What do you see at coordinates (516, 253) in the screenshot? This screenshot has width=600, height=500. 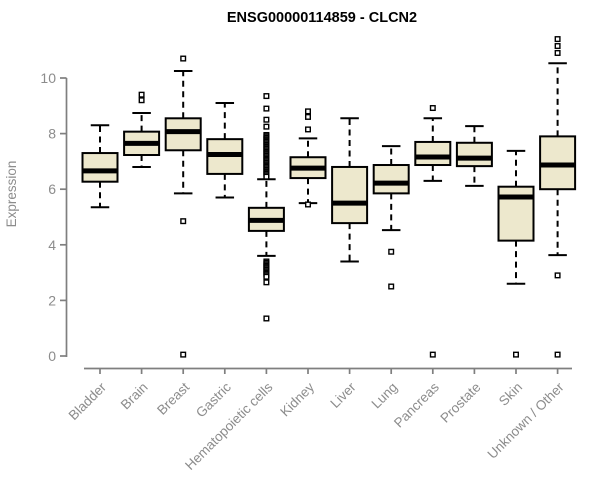 I see `boxplot-skin` at bounding box center [516, 253].